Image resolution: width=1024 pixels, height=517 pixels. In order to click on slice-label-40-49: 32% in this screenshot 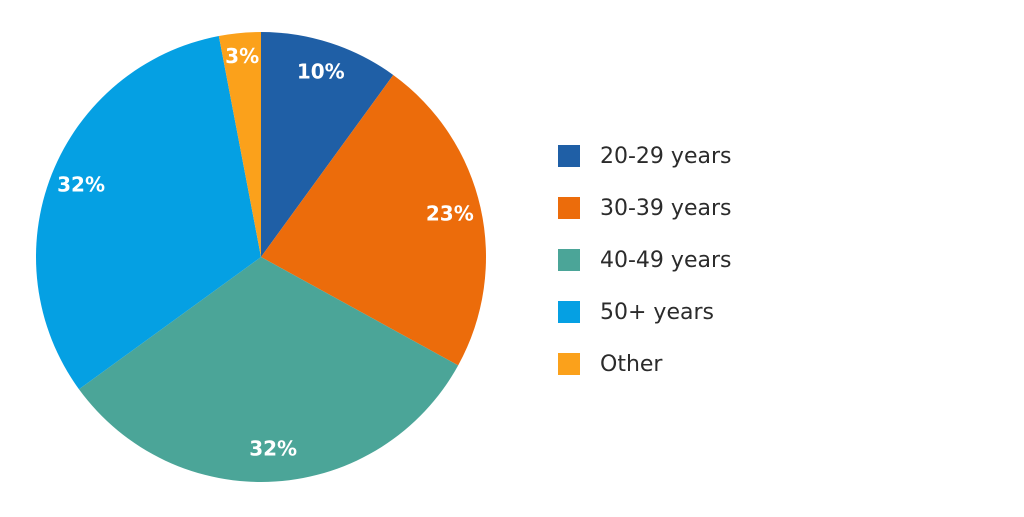, I will do `click(273, 449)`.